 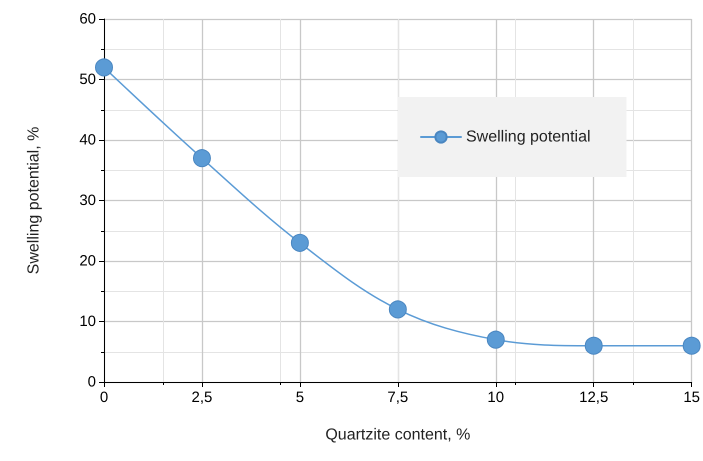 I want to click on x-tick-label: 12,5, so click(x=593, y=397).